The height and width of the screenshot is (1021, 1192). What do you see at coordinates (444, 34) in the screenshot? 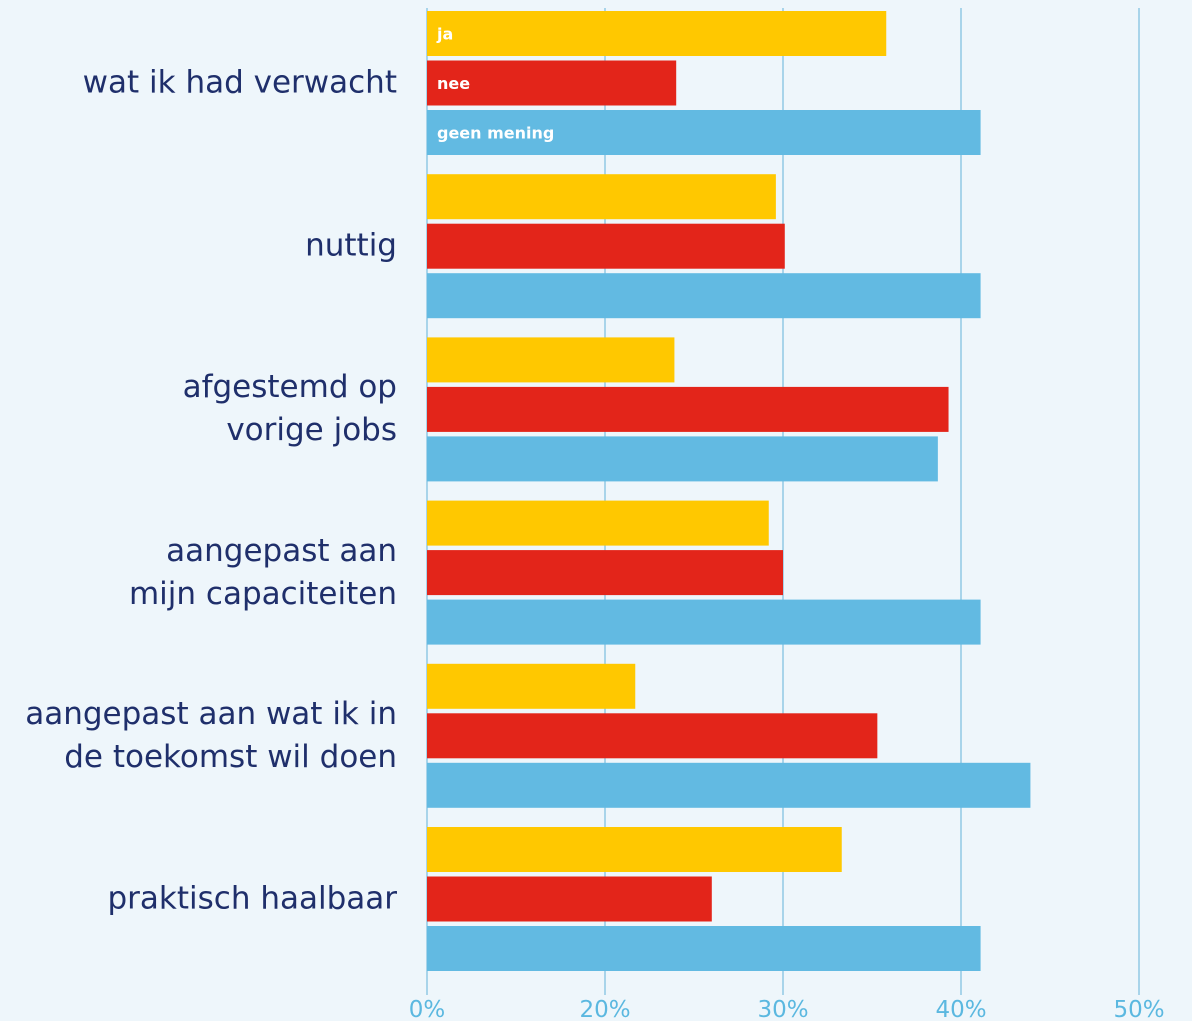
I see `legend-label: ja` at bounding box center [444, 34].